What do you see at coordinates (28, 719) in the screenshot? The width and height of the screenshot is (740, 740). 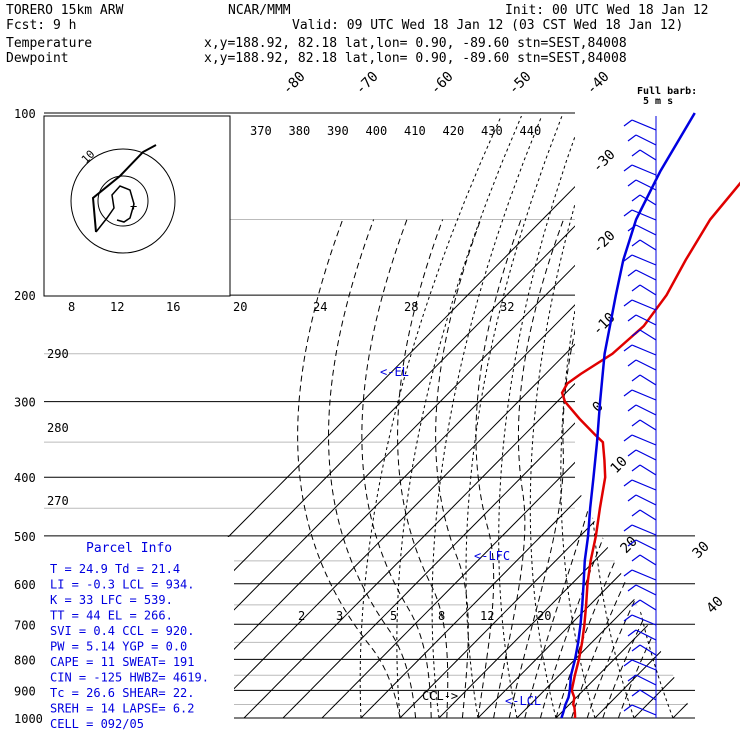 I see `pressure-tick-label: 1000` at bounding box center [28, 719].